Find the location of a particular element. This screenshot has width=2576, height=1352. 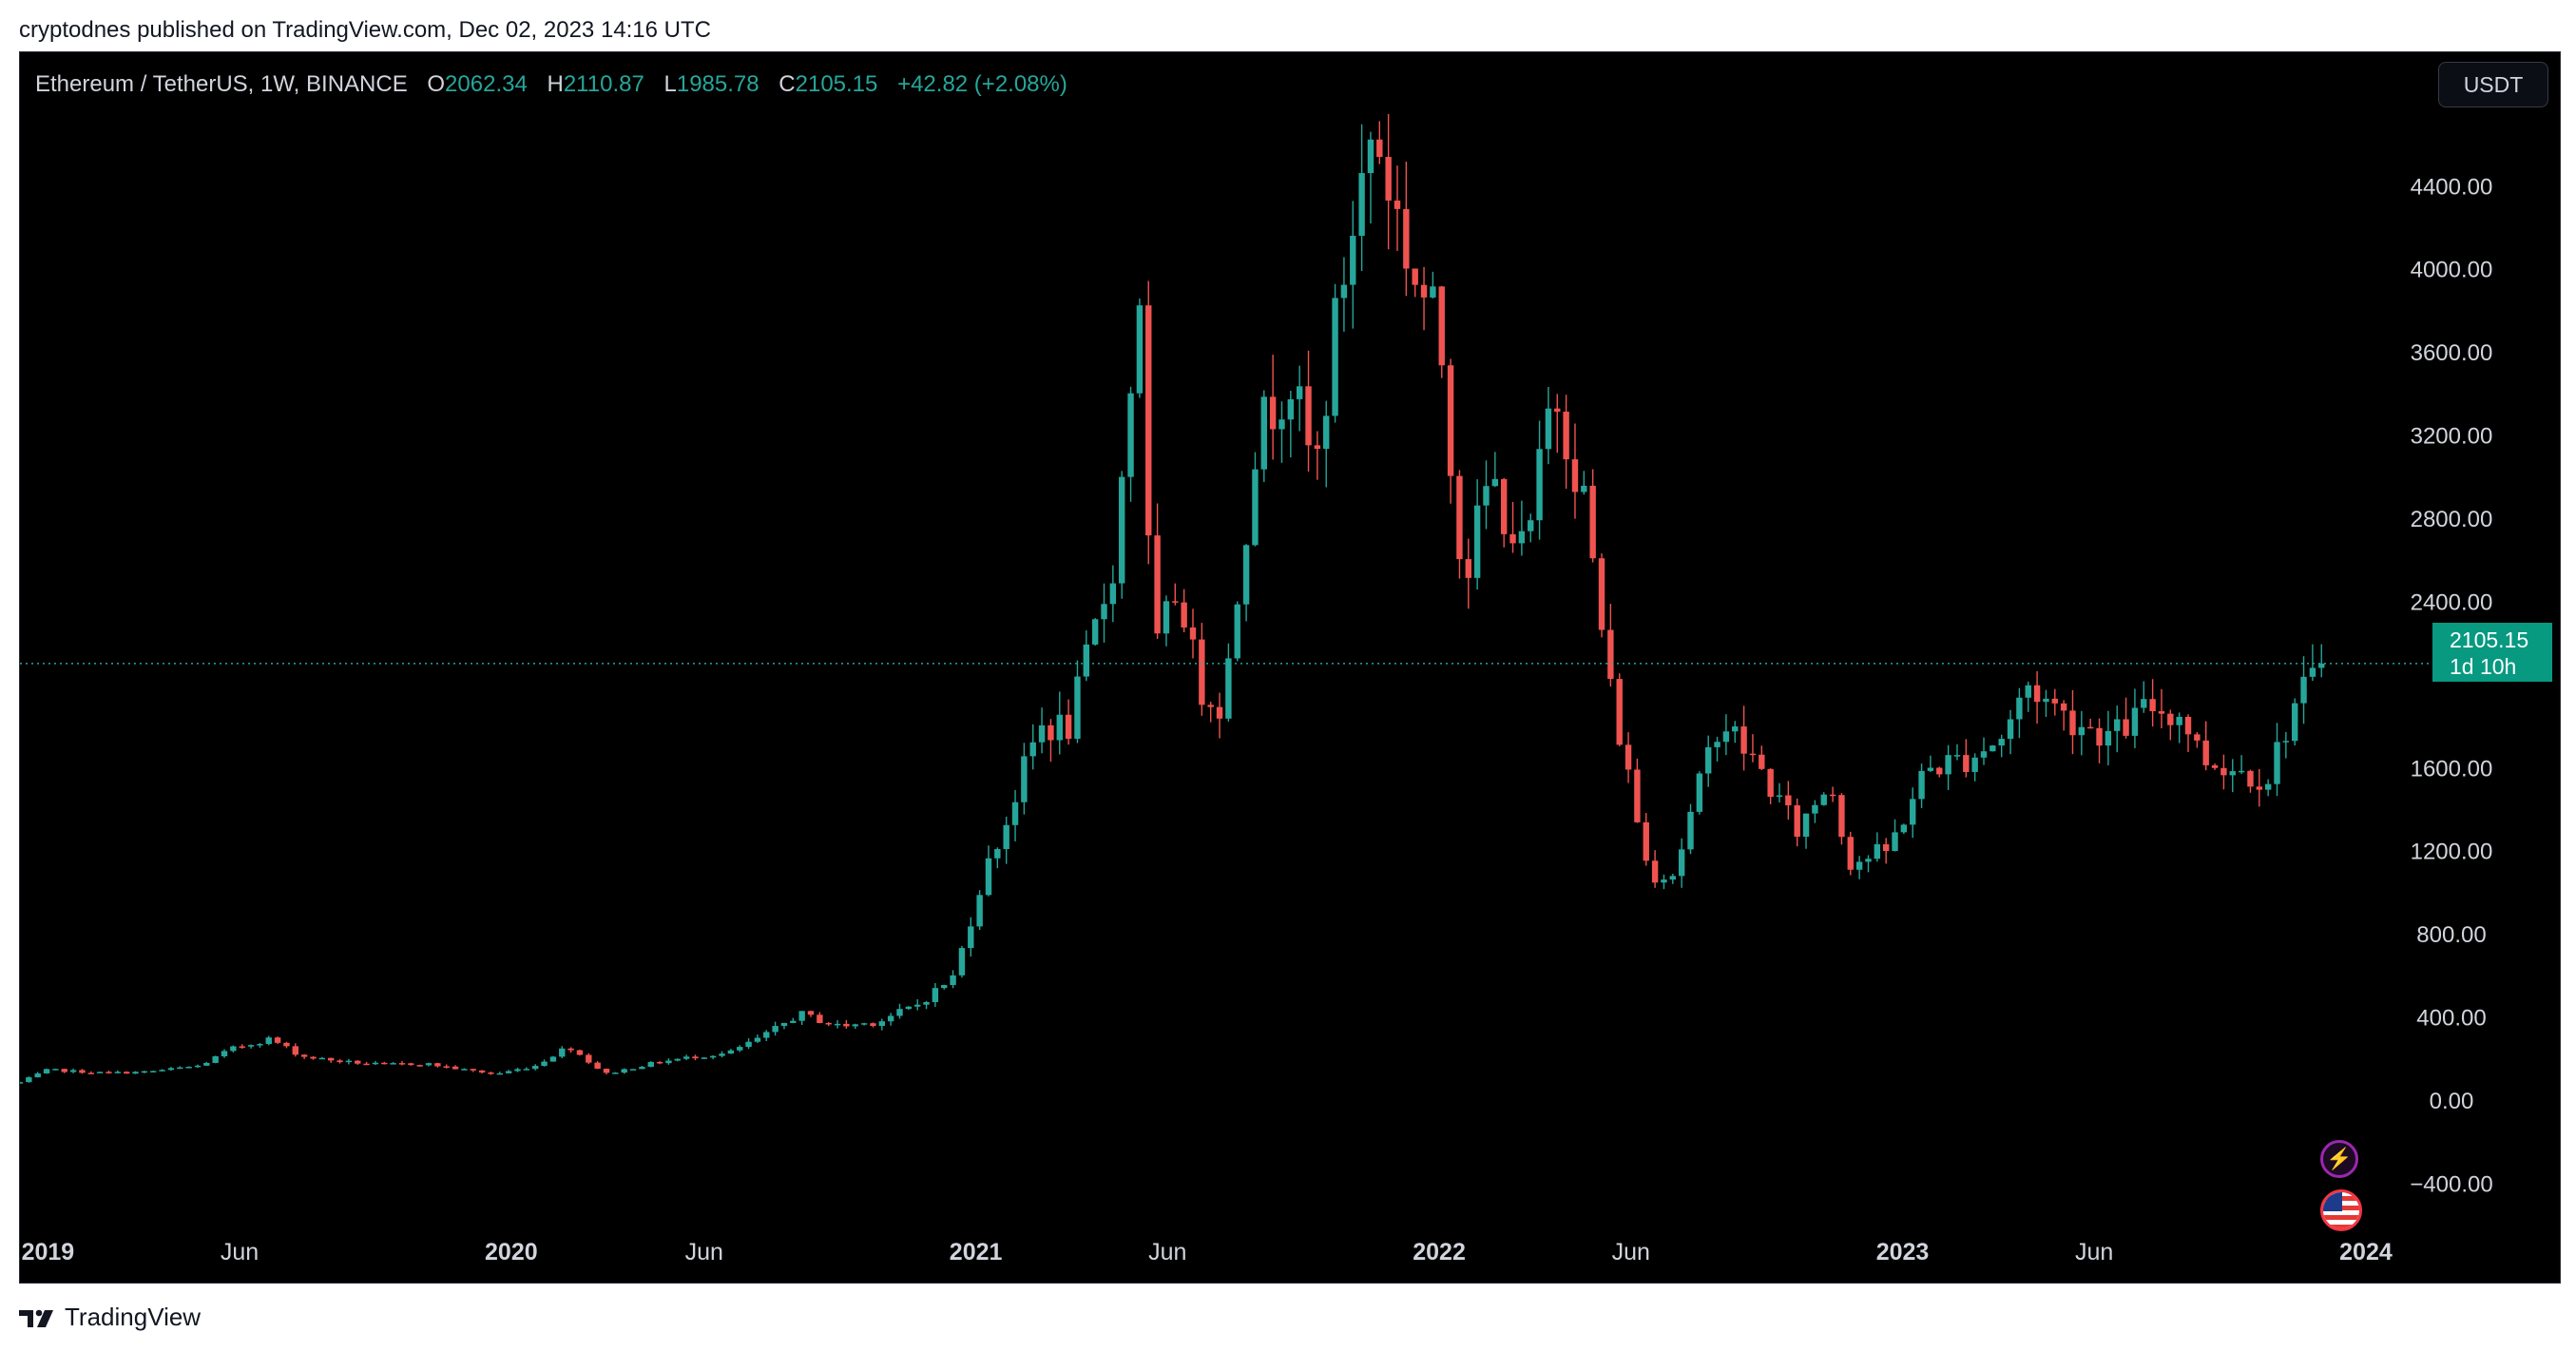

x-tick-label: 2020 is located at coordinates (511, 1252).